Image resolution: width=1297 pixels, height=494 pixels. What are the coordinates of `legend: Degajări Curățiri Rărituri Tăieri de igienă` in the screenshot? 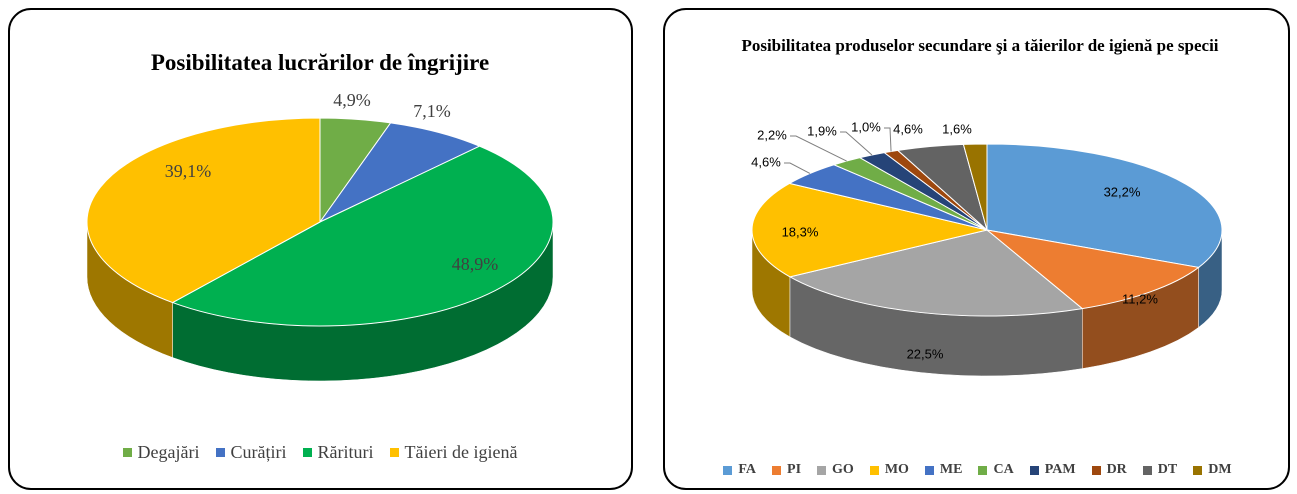 It's located at (320, 452).